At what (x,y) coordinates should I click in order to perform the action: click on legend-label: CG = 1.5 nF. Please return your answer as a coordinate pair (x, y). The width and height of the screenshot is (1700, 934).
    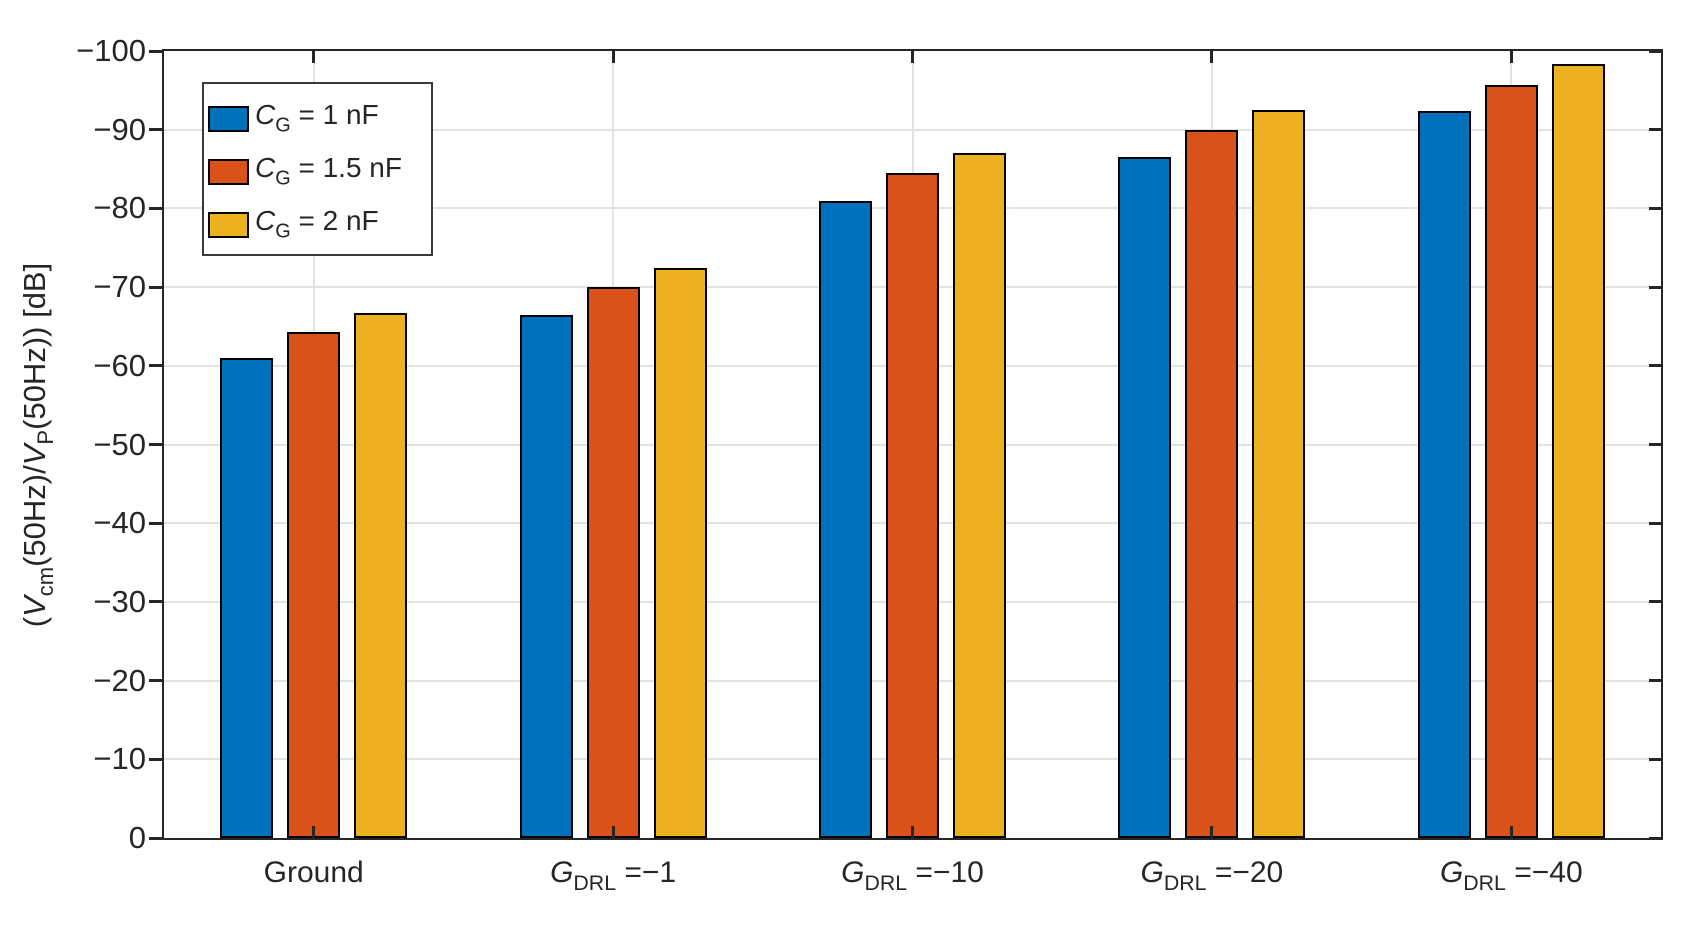
    Looking at the image, I should click on (328, 171).